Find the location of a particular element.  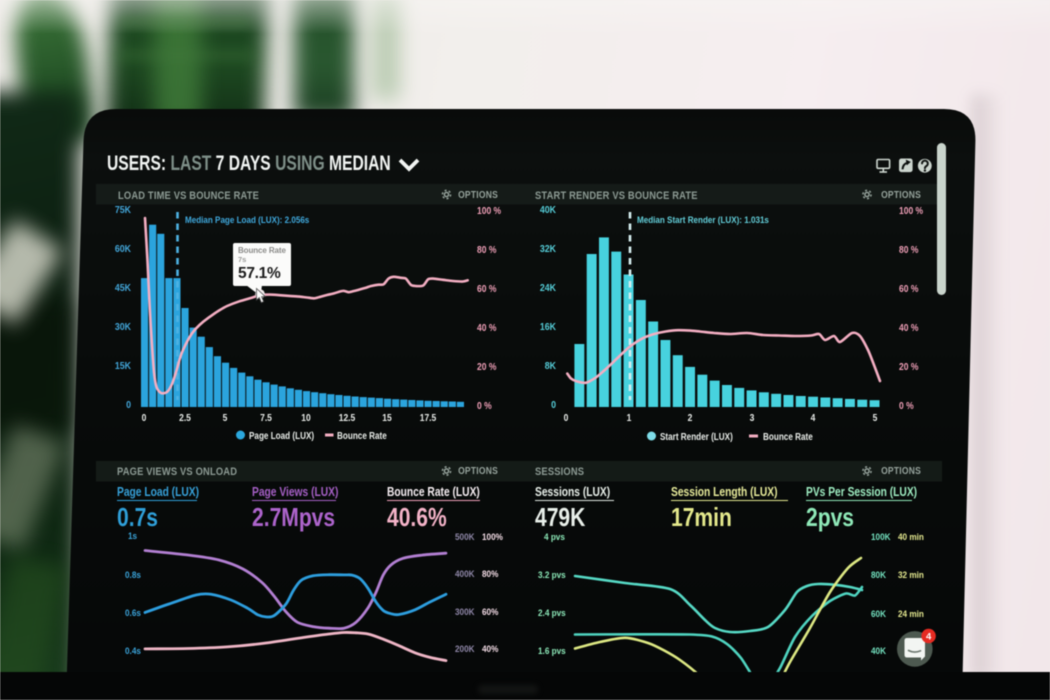

svg-text: 4 is located at coordinates (929, 636).